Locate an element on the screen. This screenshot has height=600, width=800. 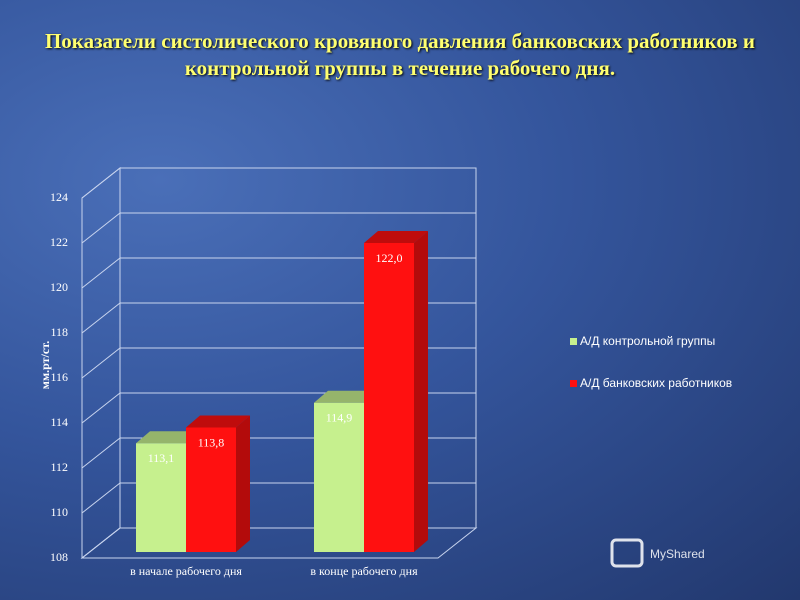
legend-label: А/Д банковских работников is located at coordinates (656, 383).